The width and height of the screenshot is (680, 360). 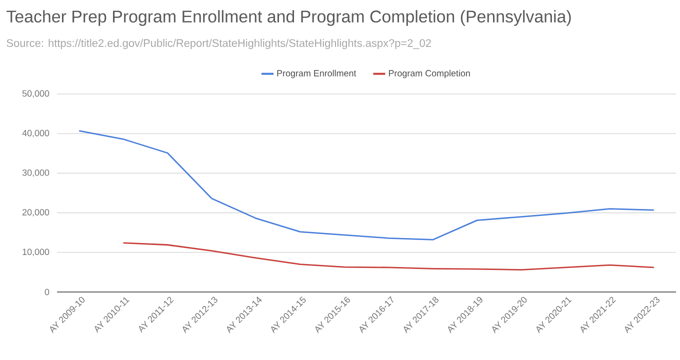 I want to click on legend-label: Program Enrollment, so click(x=316, y=74).